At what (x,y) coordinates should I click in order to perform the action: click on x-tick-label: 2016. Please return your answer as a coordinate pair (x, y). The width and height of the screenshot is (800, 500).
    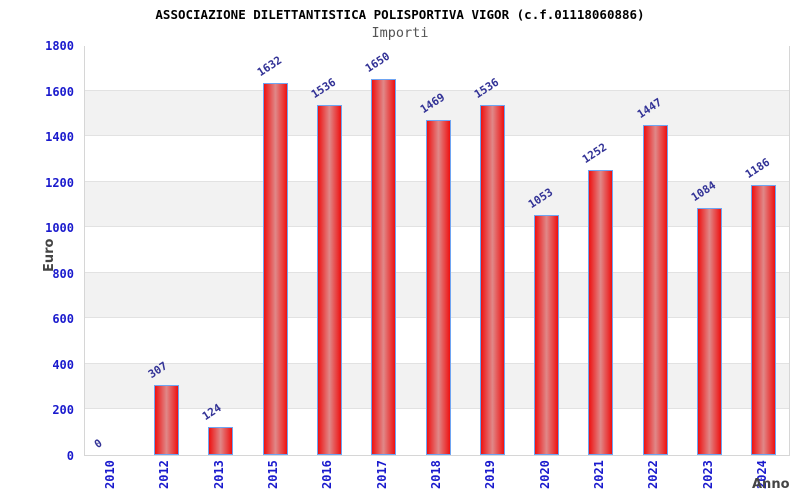
    Looking at the image, I should click on (327, 474).